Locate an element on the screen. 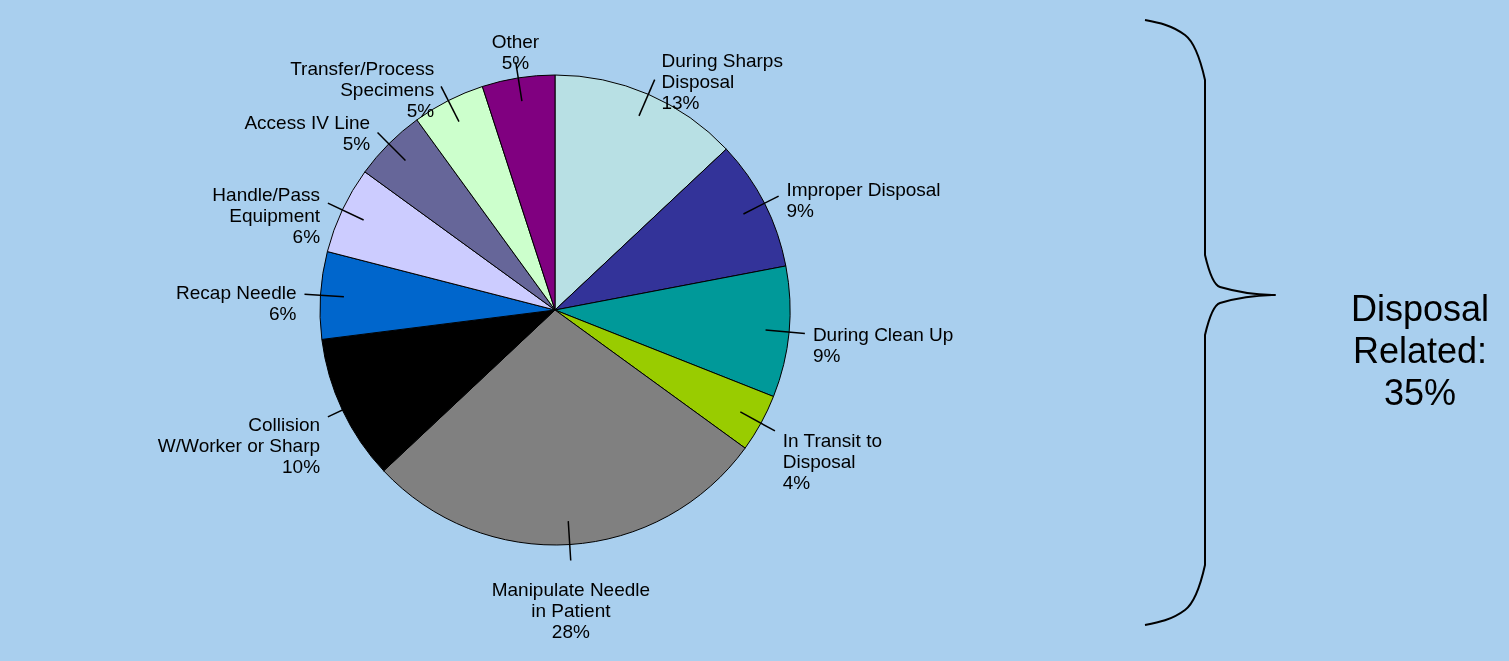 This screenshot has width=1509, height=661. slice-label: Recap Needle is located at coordinates (236, 293).